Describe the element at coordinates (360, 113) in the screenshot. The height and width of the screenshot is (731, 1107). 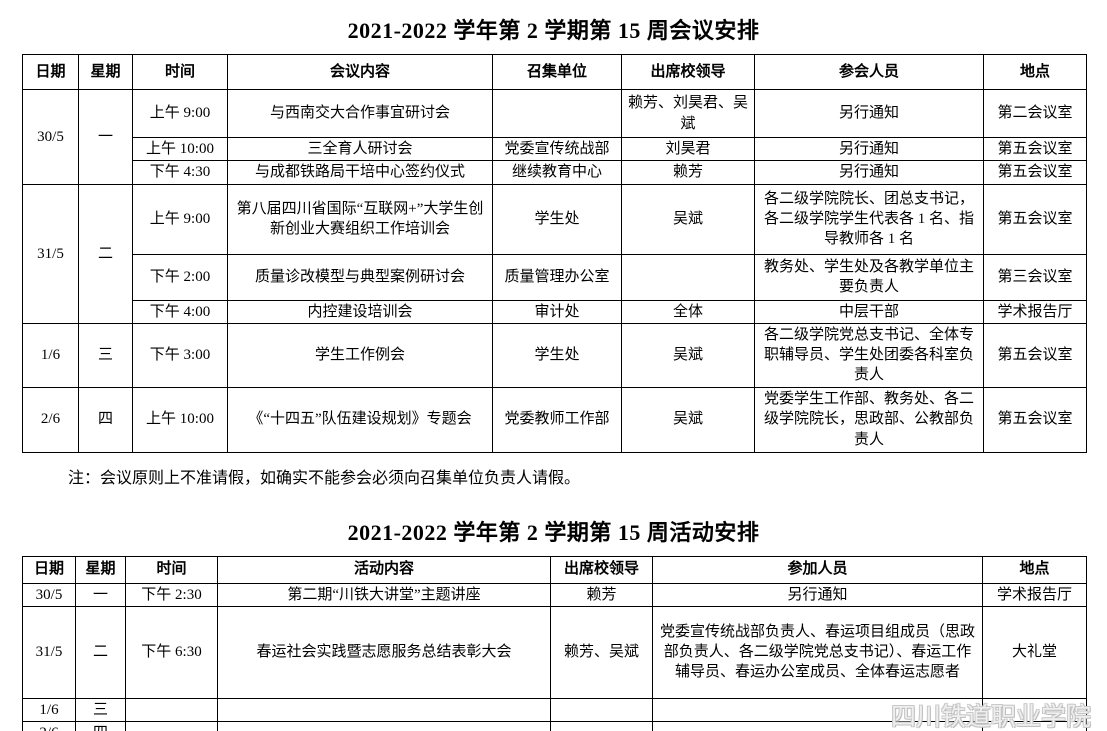
I see `table-cell: 与西南交大合作事宜研讨会` at that location.